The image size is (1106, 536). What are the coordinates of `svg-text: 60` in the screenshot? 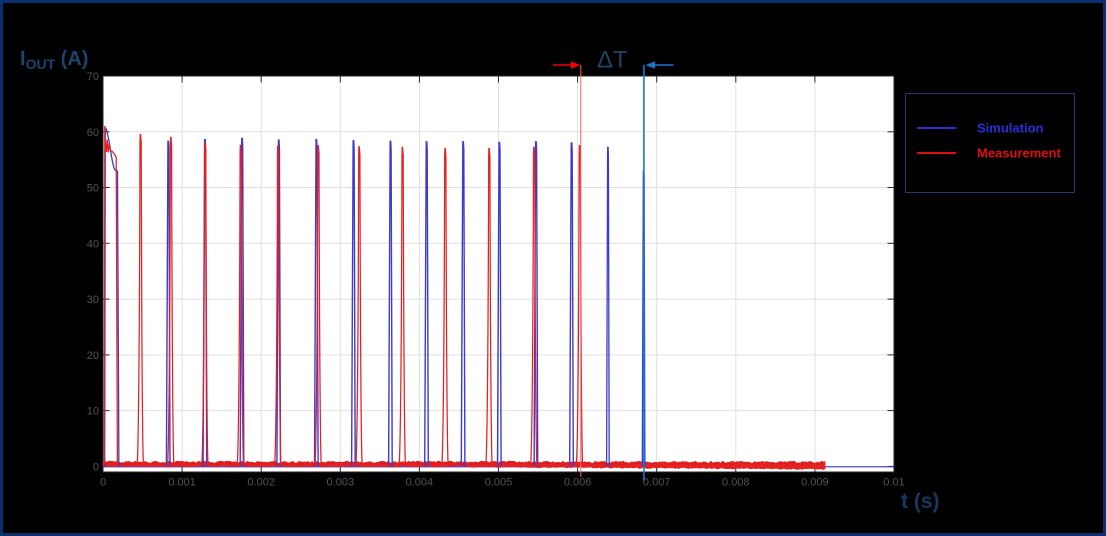 It's located at (93, 133).